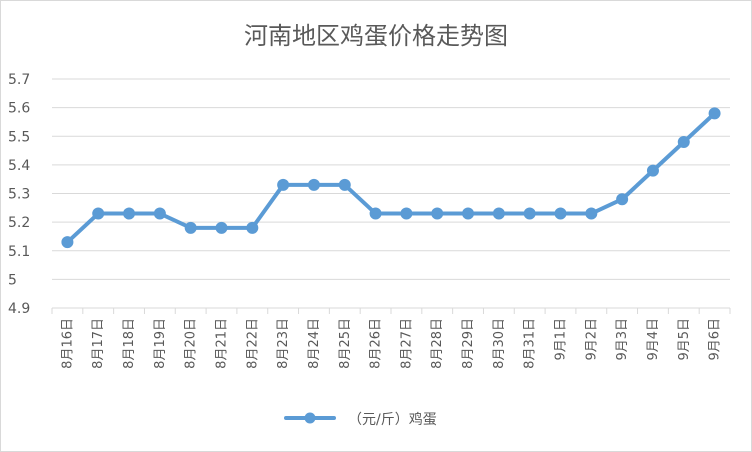 The image size is (752, 452). Describe the element at coordinates (653, 339) in the screenshot. I see `x-tick-label: 9月4日` at that location.